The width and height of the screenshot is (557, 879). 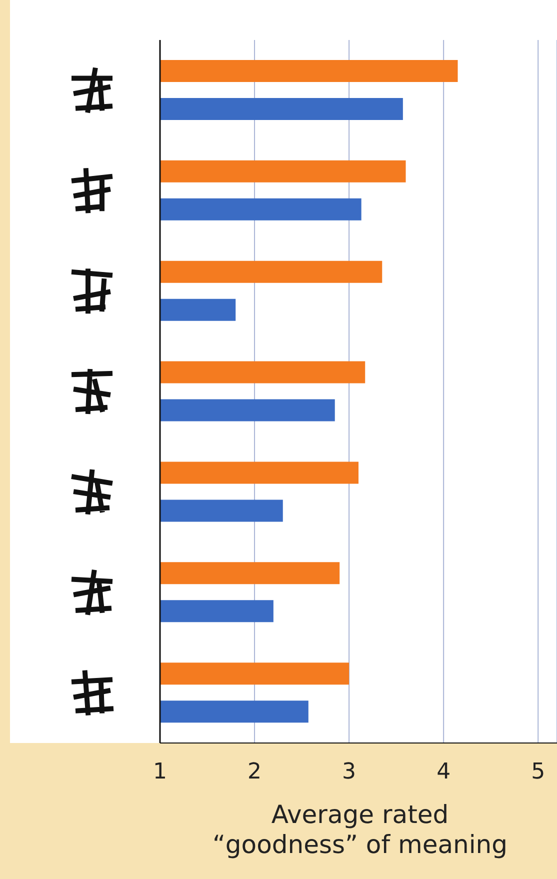 I want to click on x-axis-title: Average rated “goodness” of meaning, so click(x=360, y=830).